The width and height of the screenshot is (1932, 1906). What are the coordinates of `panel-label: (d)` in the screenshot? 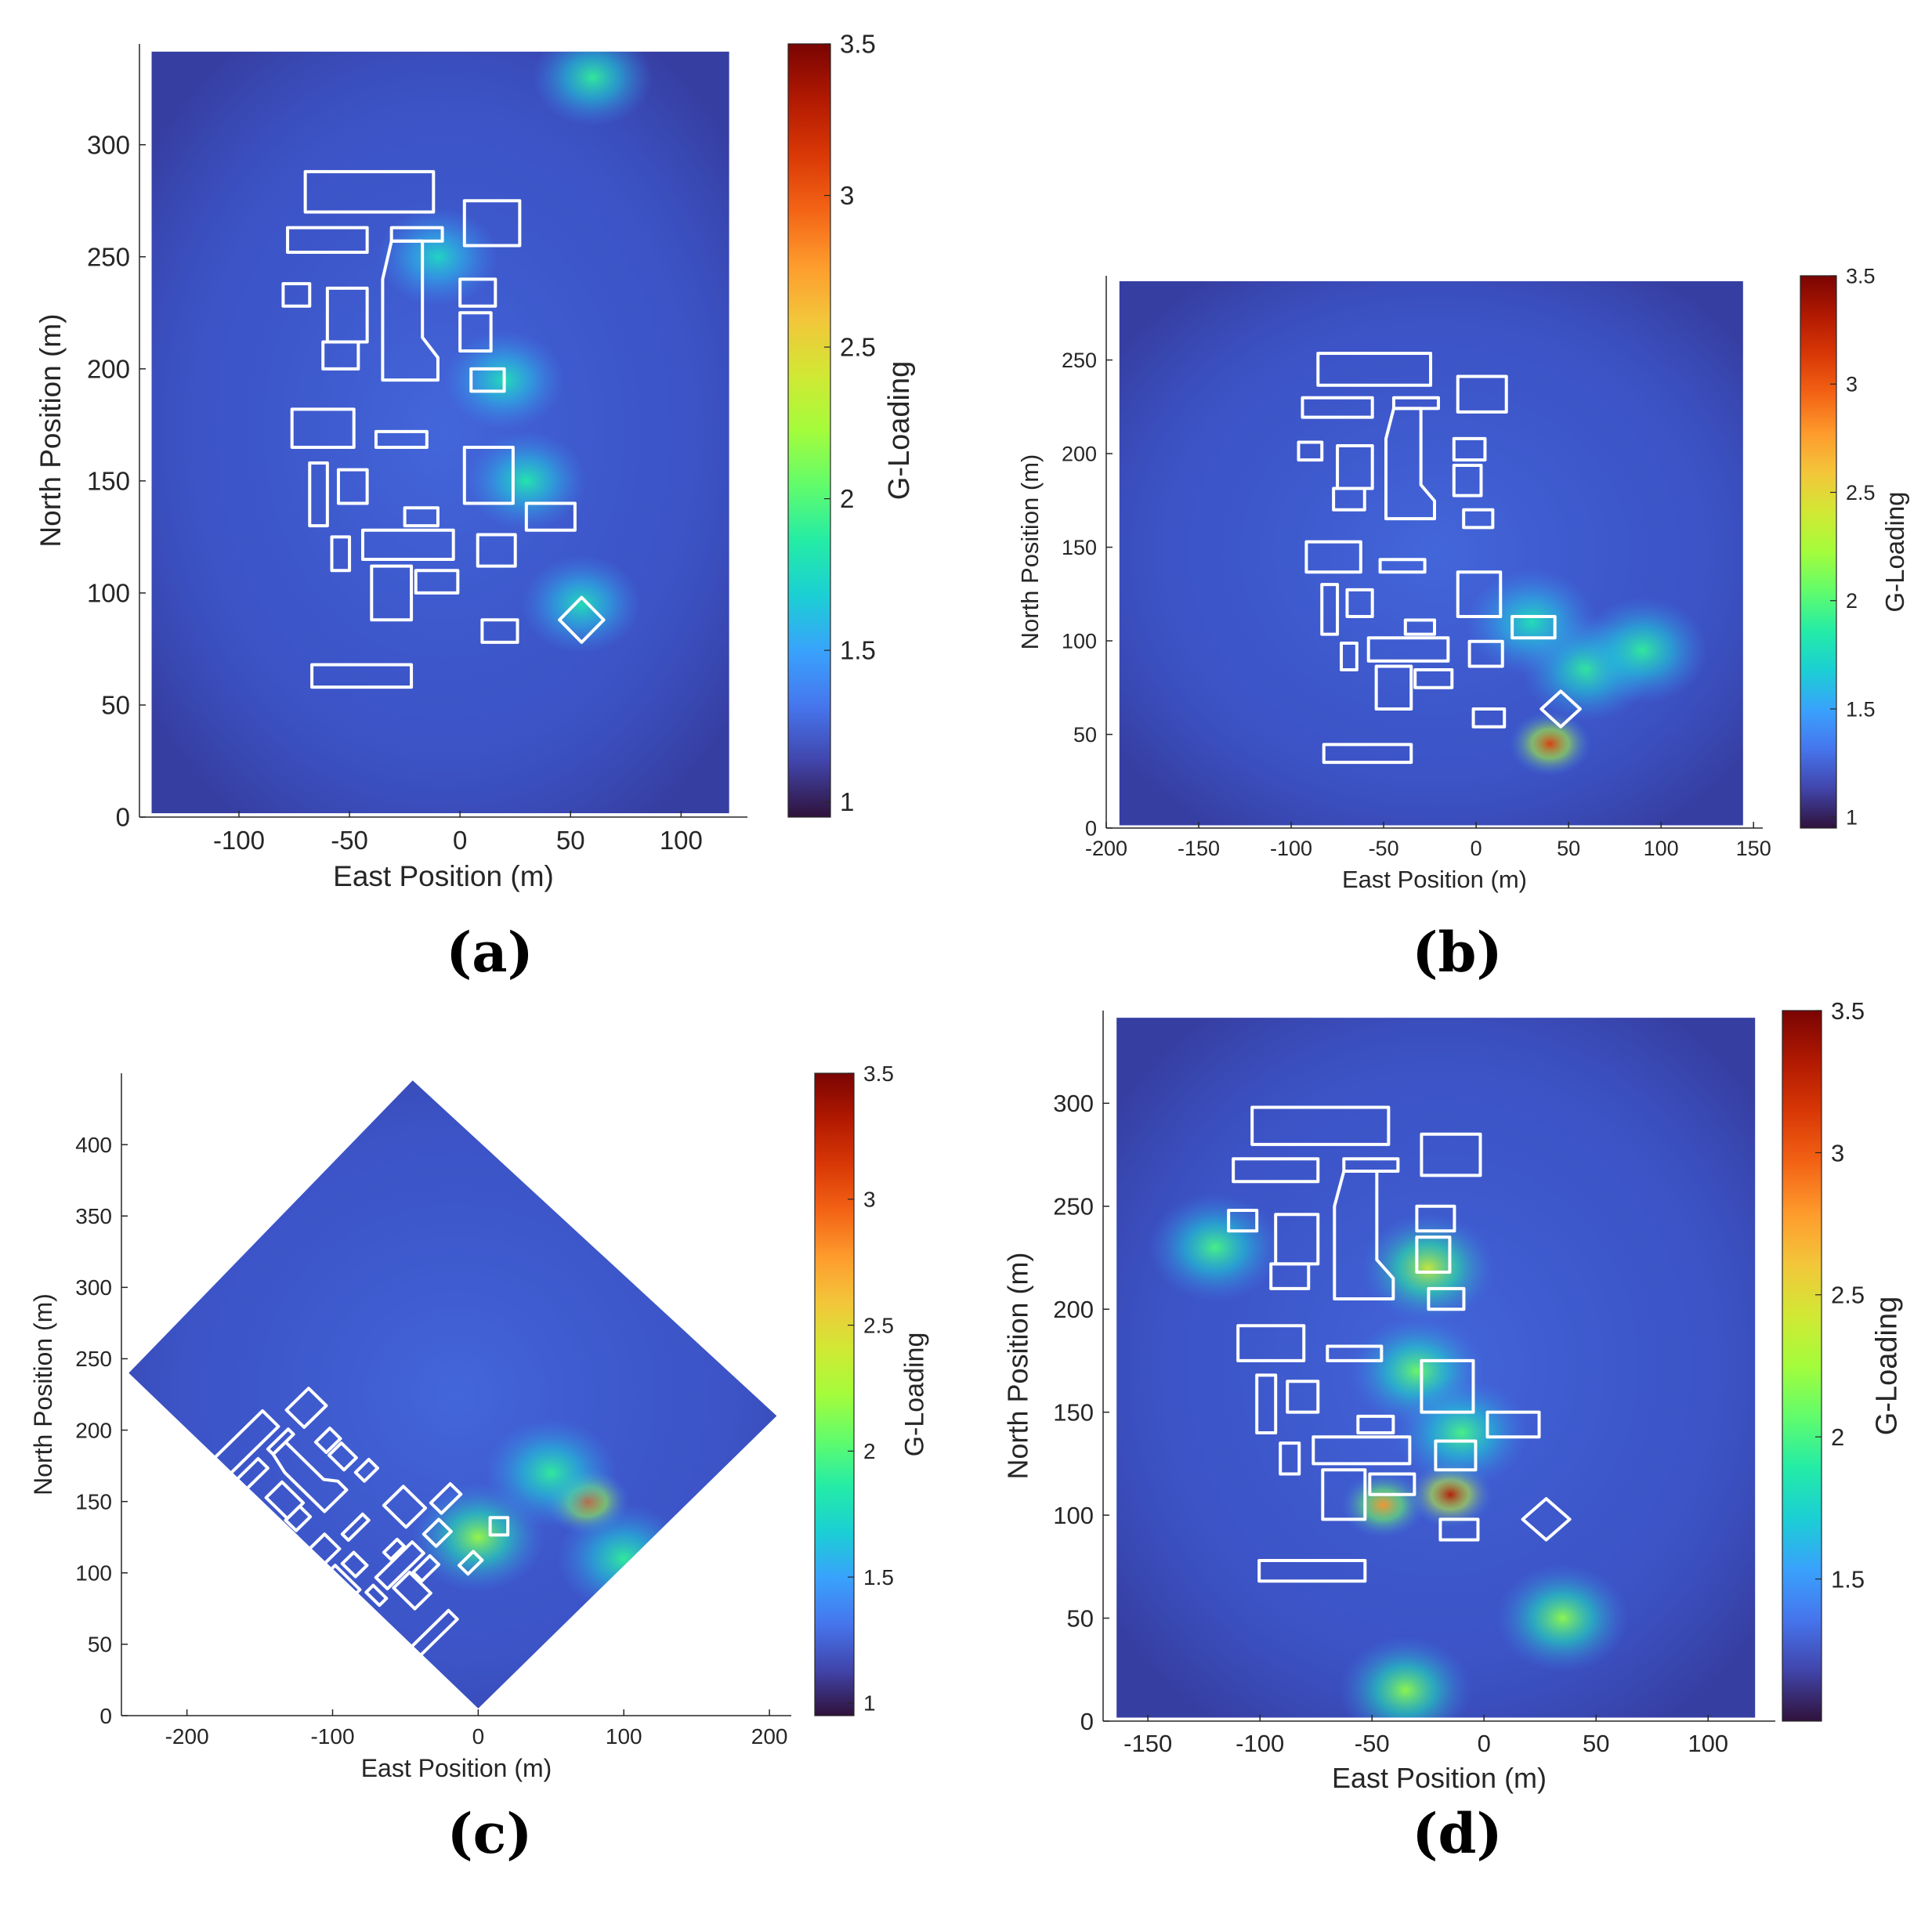 It's located at (1457, 1833).